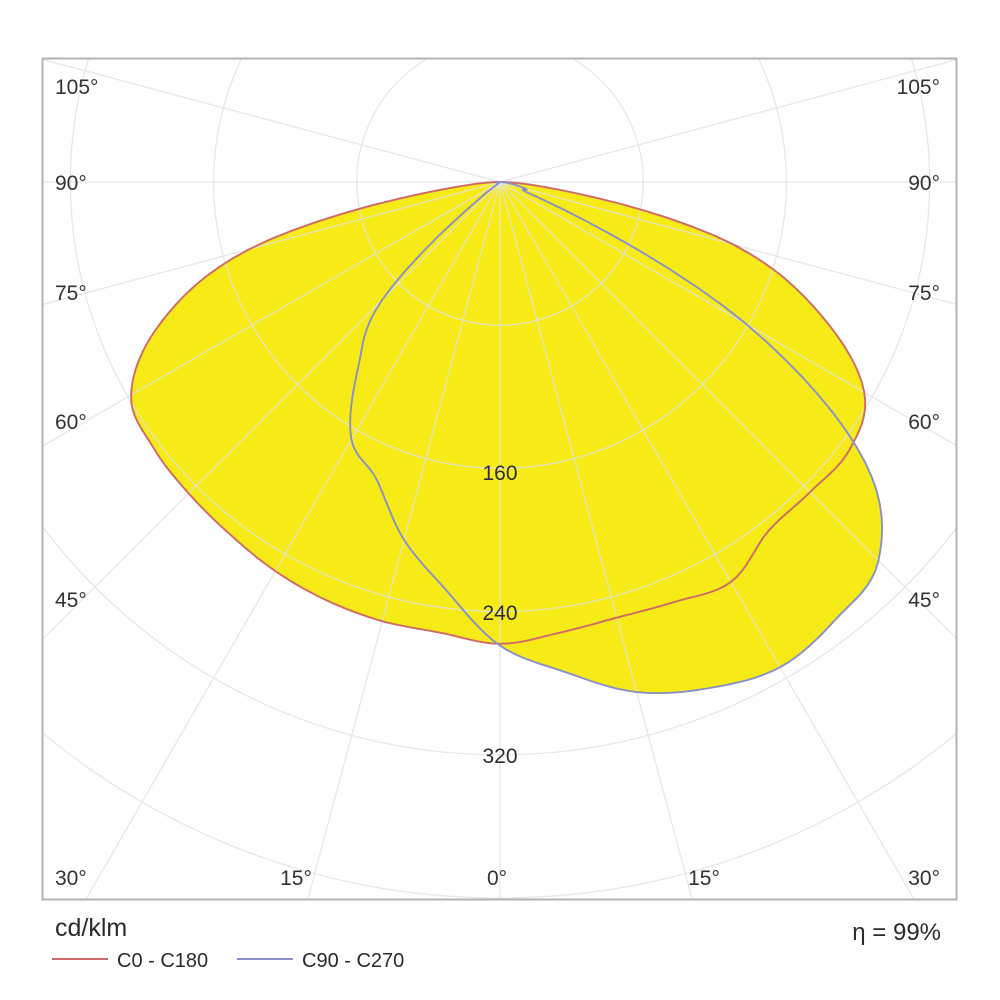 Image resolution: width=1000 pixels, height=1000 pixels. What do you see at coordinates (496, 943) in the screenshot?
I see `footer: cd/klm C0 - C180 C90 - C270 η = 99%` at bounding box center [496, 943].